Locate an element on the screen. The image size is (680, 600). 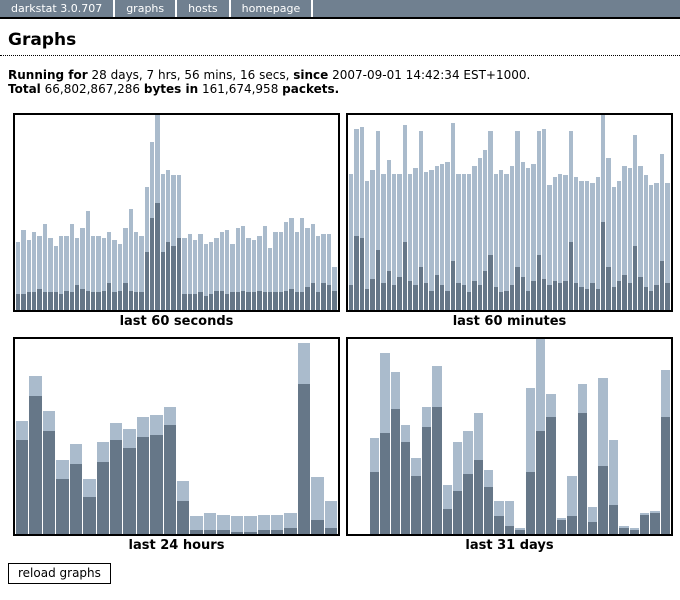
page-title: Graphs is located at coordinates (340, 43).